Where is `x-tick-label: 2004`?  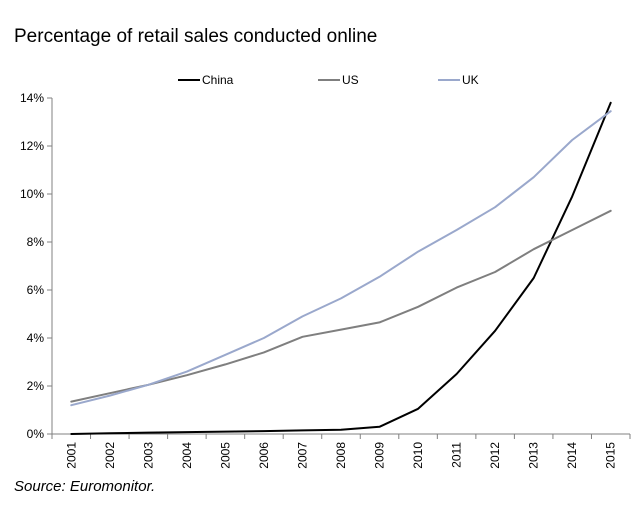 x-tick-label: 2004 is located at coordinates (187, 455).